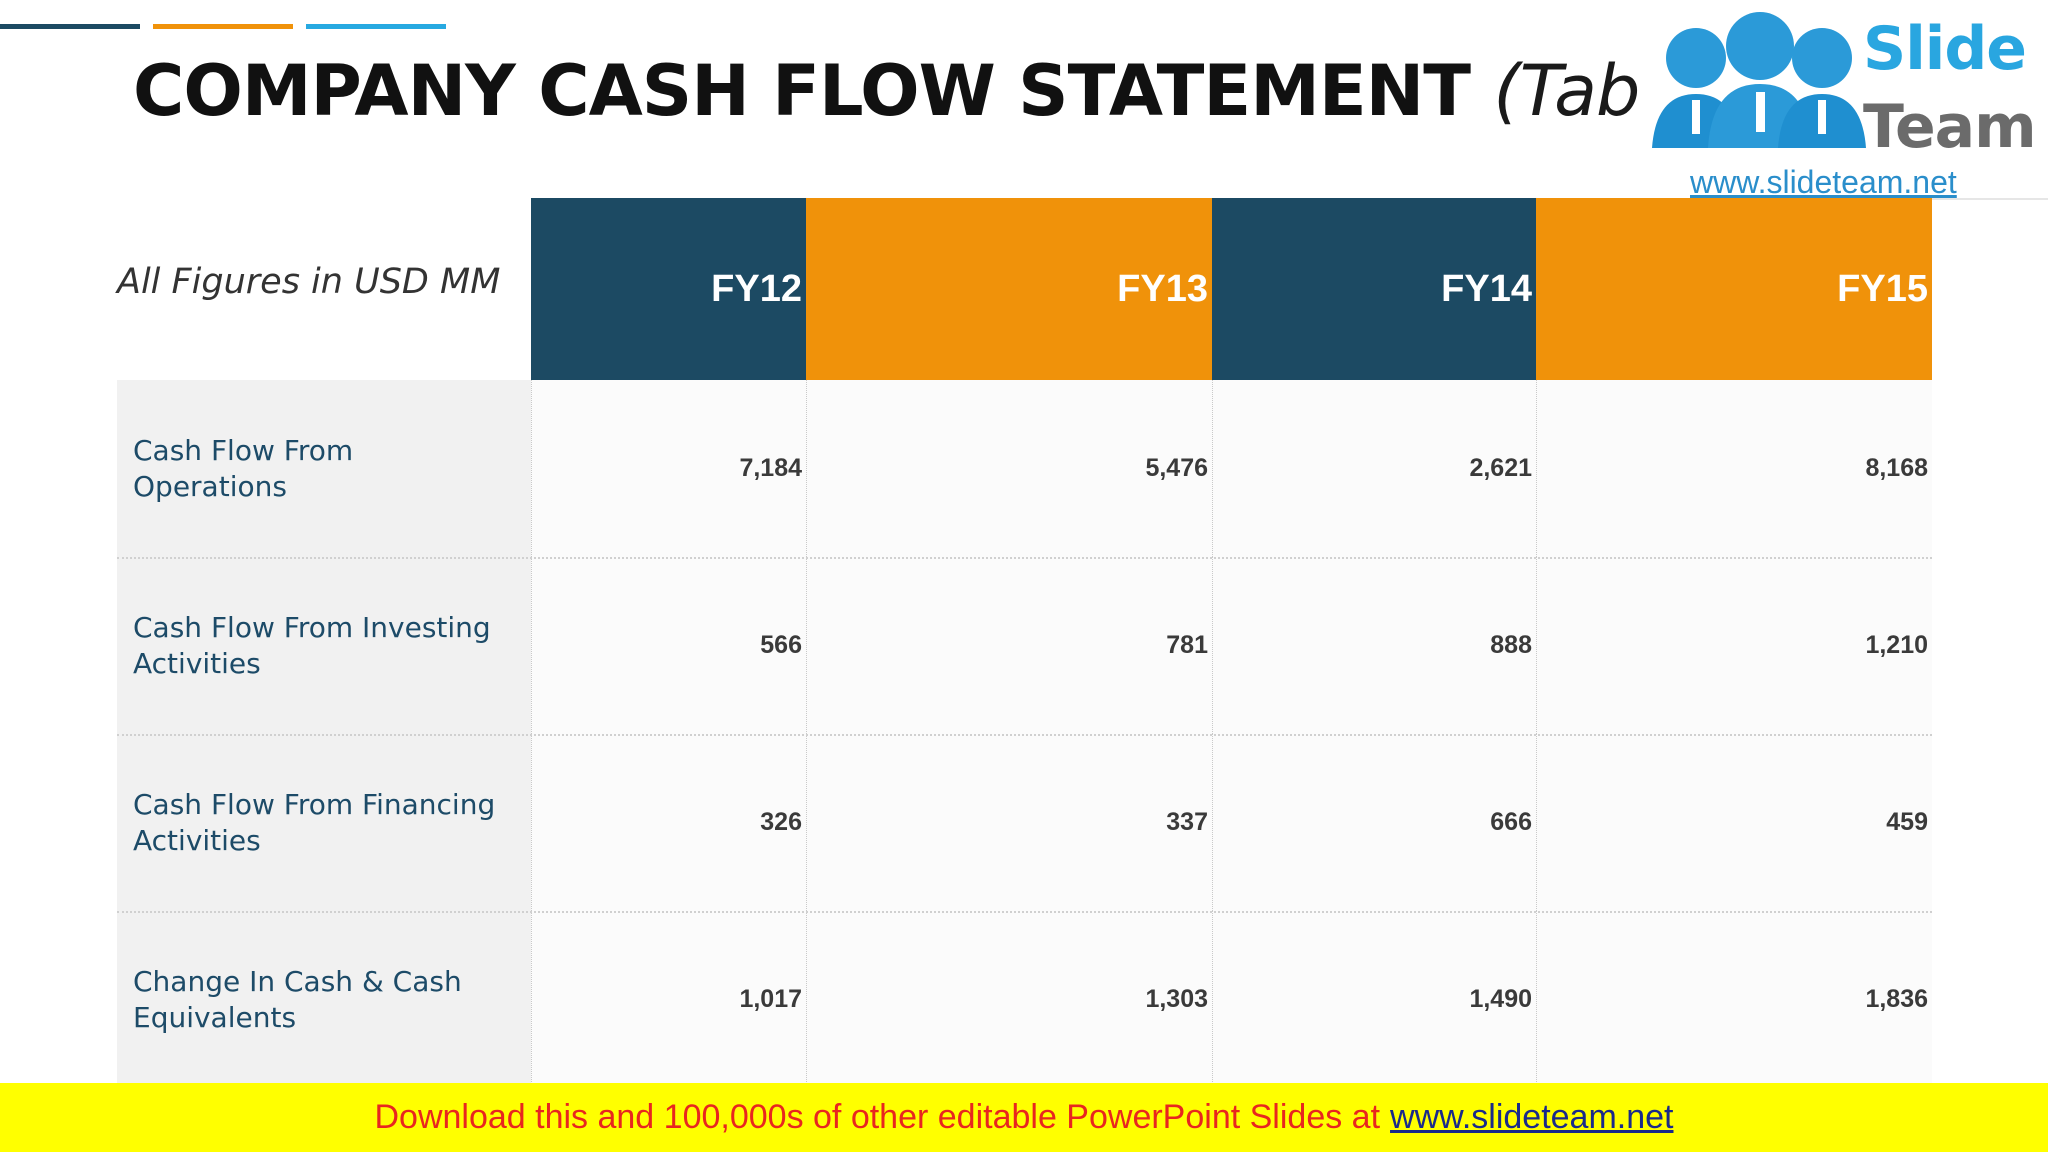 Image resolution: width=2048 pixels, height=1152 pixels. I want to click on value-cell: 326, so click(668, 822).